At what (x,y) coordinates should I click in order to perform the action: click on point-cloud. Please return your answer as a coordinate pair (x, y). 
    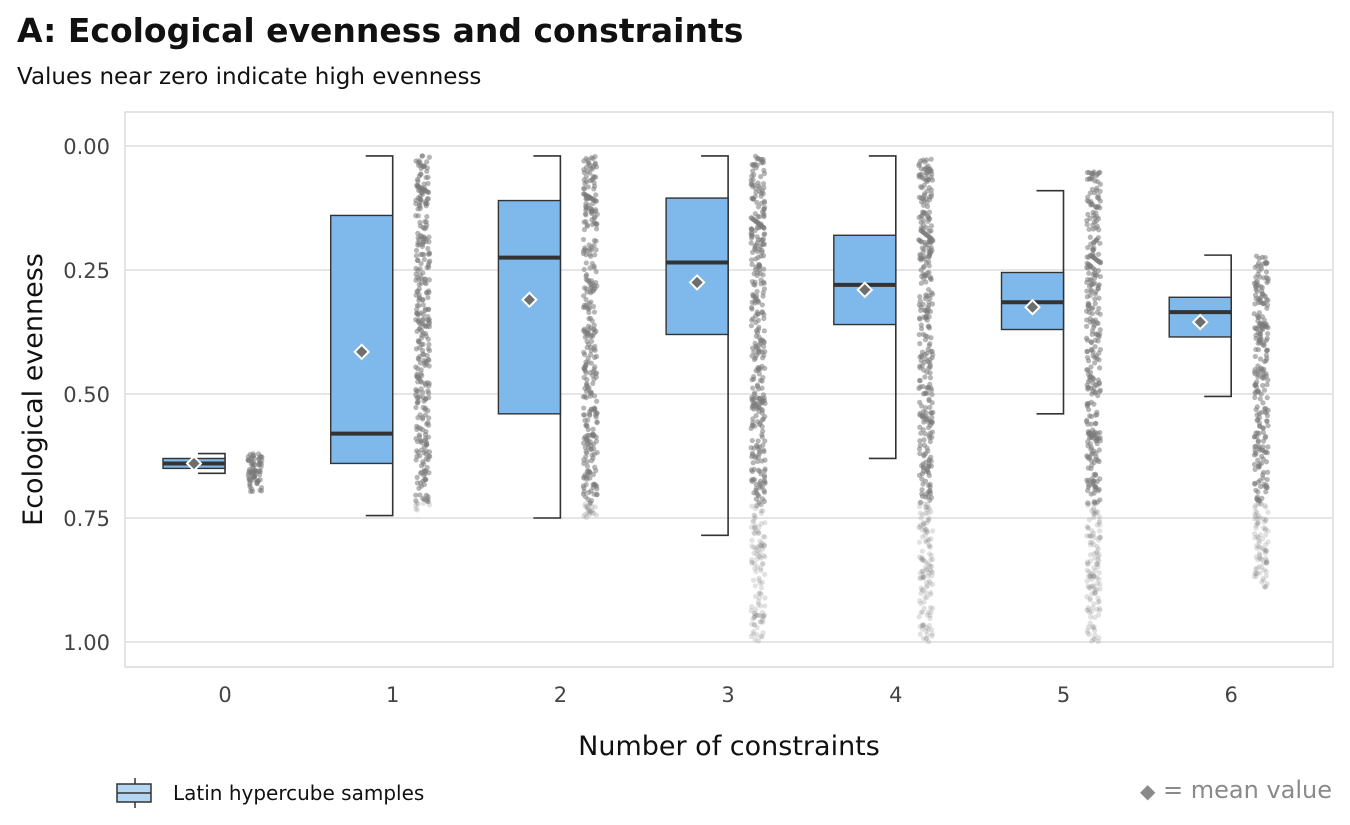
    Looking at the image, I should click on (758, 398).